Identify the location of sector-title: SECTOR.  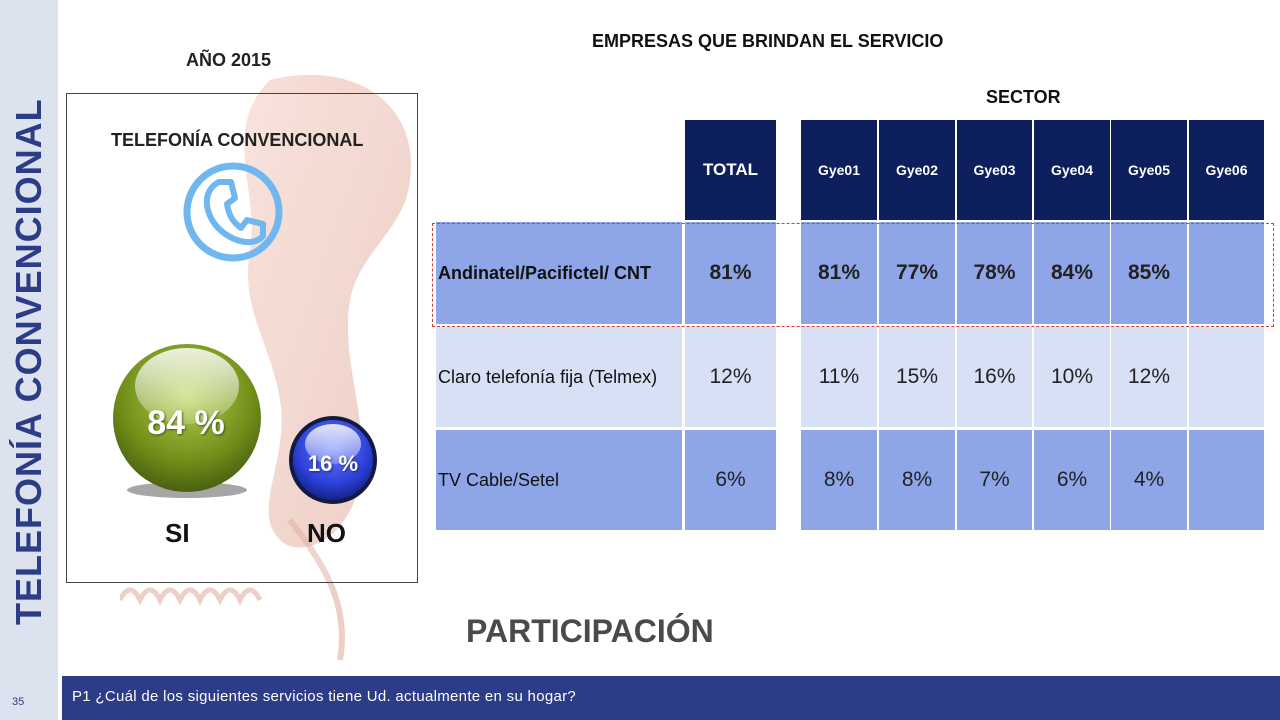
(1023, 97).